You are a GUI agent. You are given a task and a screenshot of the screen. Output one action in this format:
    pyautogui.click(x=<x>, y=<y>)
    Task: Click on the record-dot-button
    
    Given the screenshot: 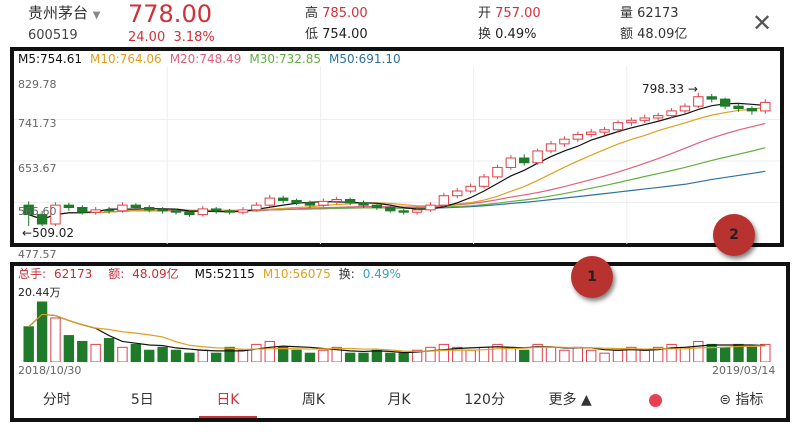 What is the action you would take?
    pyautogui.click(x=656, y=400)
    